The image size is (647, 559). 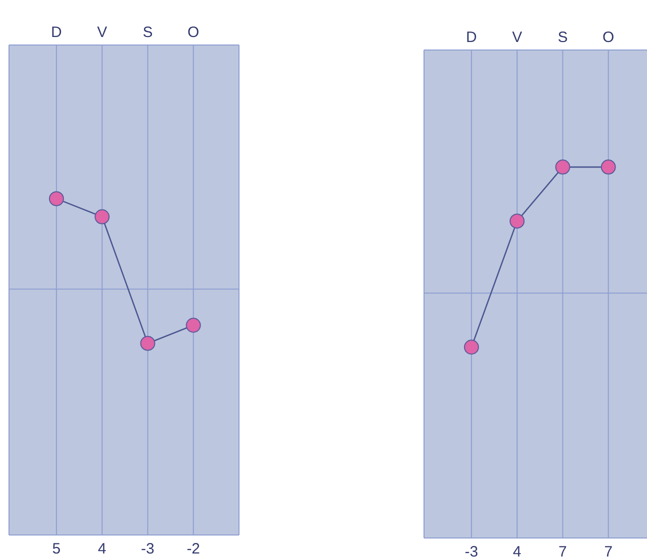 I want to click on data-label: 5, so click(x=56, y=549).